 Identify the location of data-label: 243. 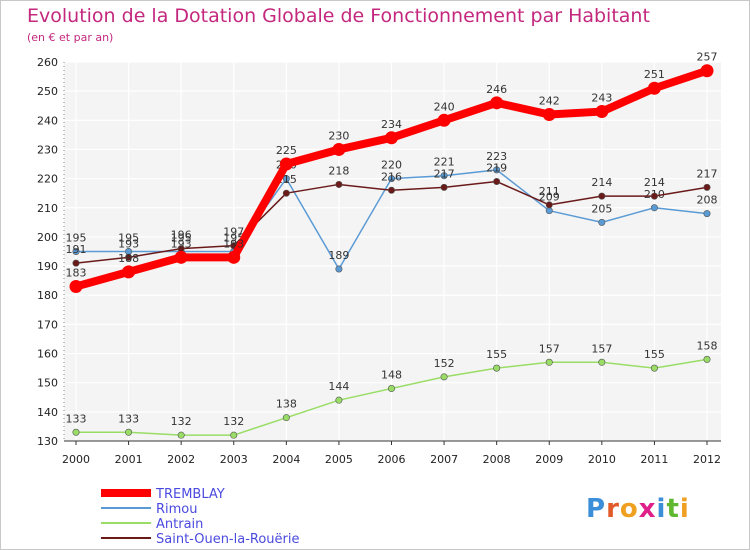
(601, 98).